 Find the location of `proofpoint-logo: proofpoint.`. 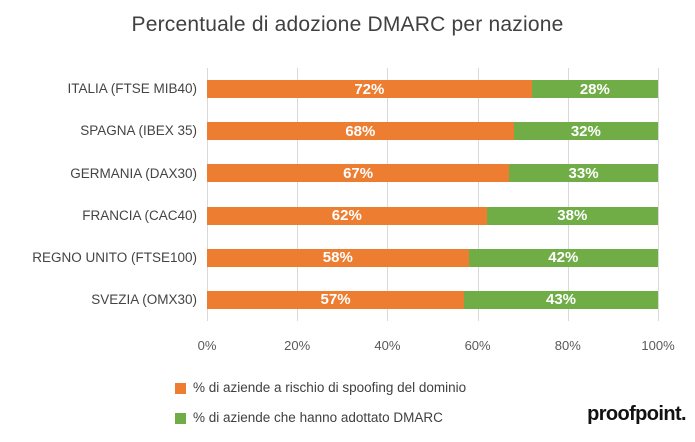

proofpoint-logo: proofpoint. is located at coordinates (637, 414).